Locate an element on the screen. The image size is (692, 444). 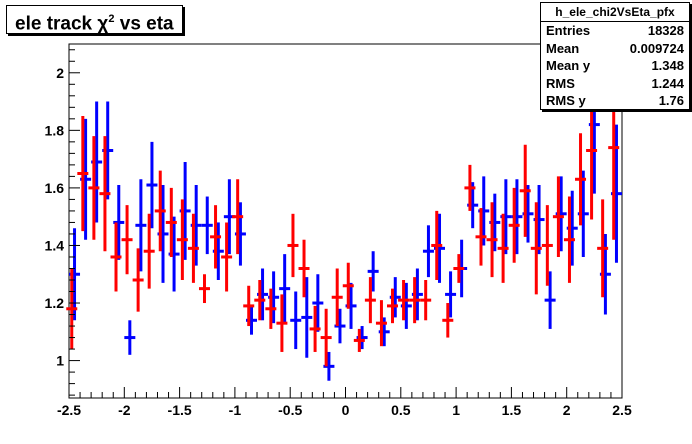
stats-label: Entries is located at coordinates (568, 30).